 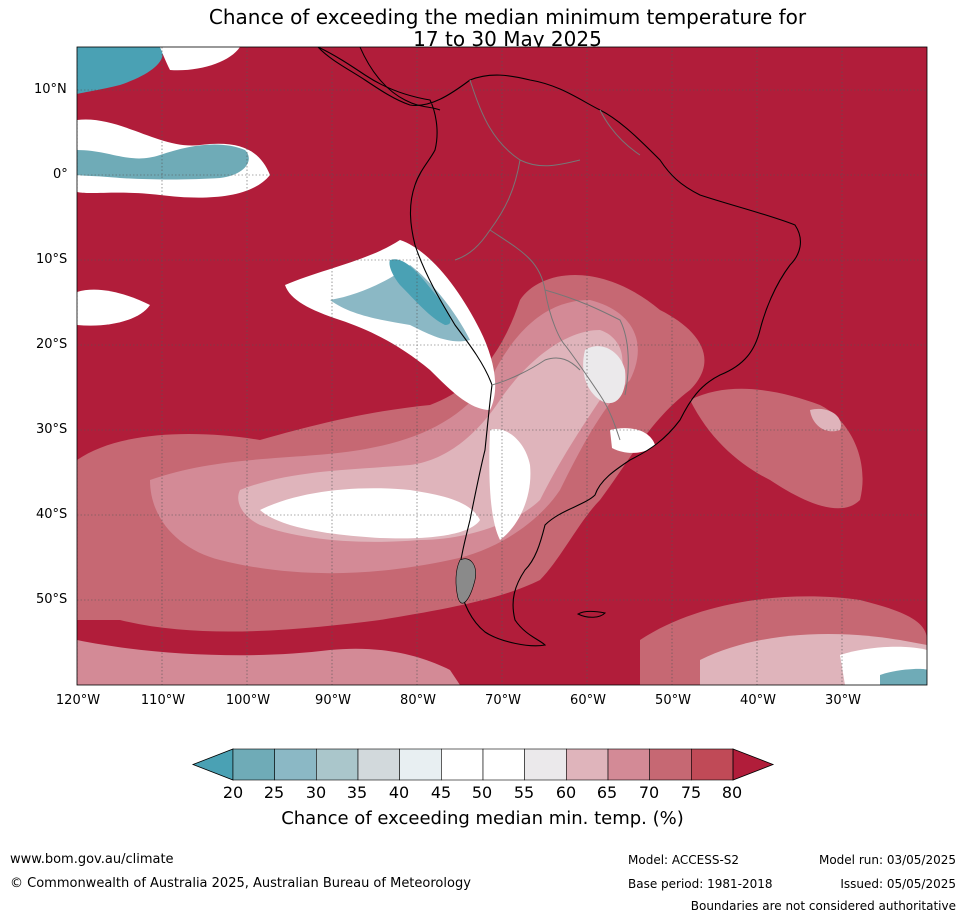 What do you see at coordinates (92, 859) in the screenshot?
I see `website-link: www.bom.gov.au/climate` at bounding box center [92, 859].